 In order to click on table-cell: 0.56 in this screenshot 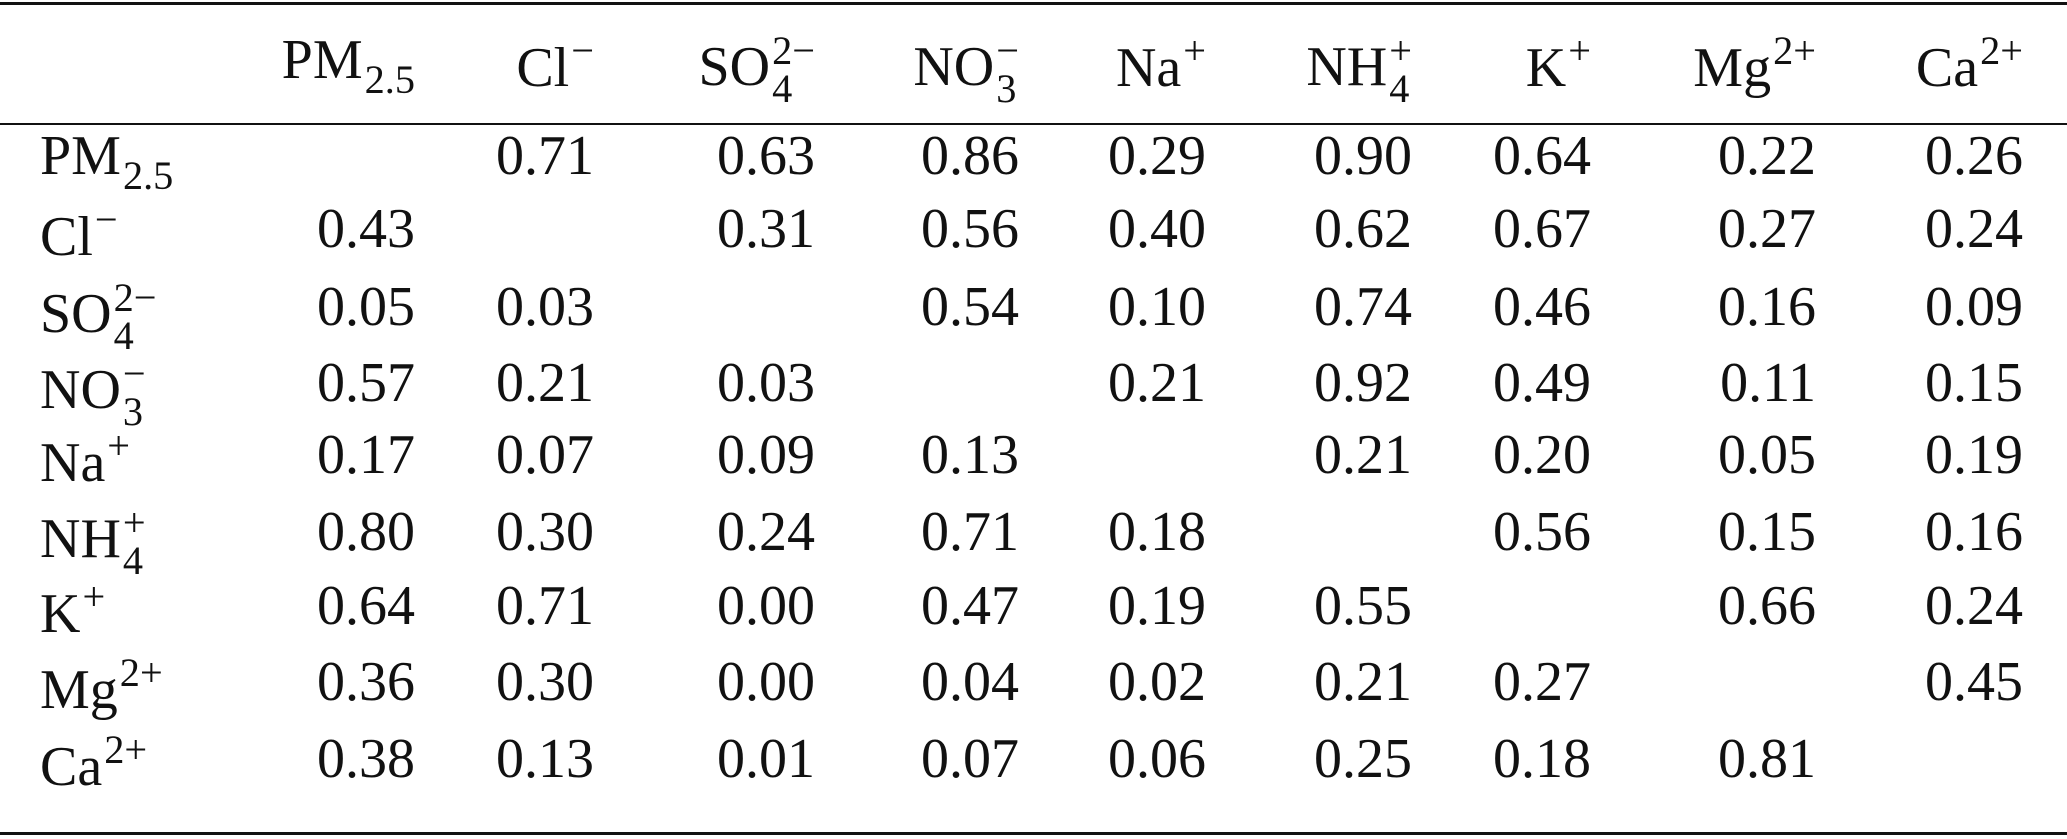, I will do `click(970, 229)`.